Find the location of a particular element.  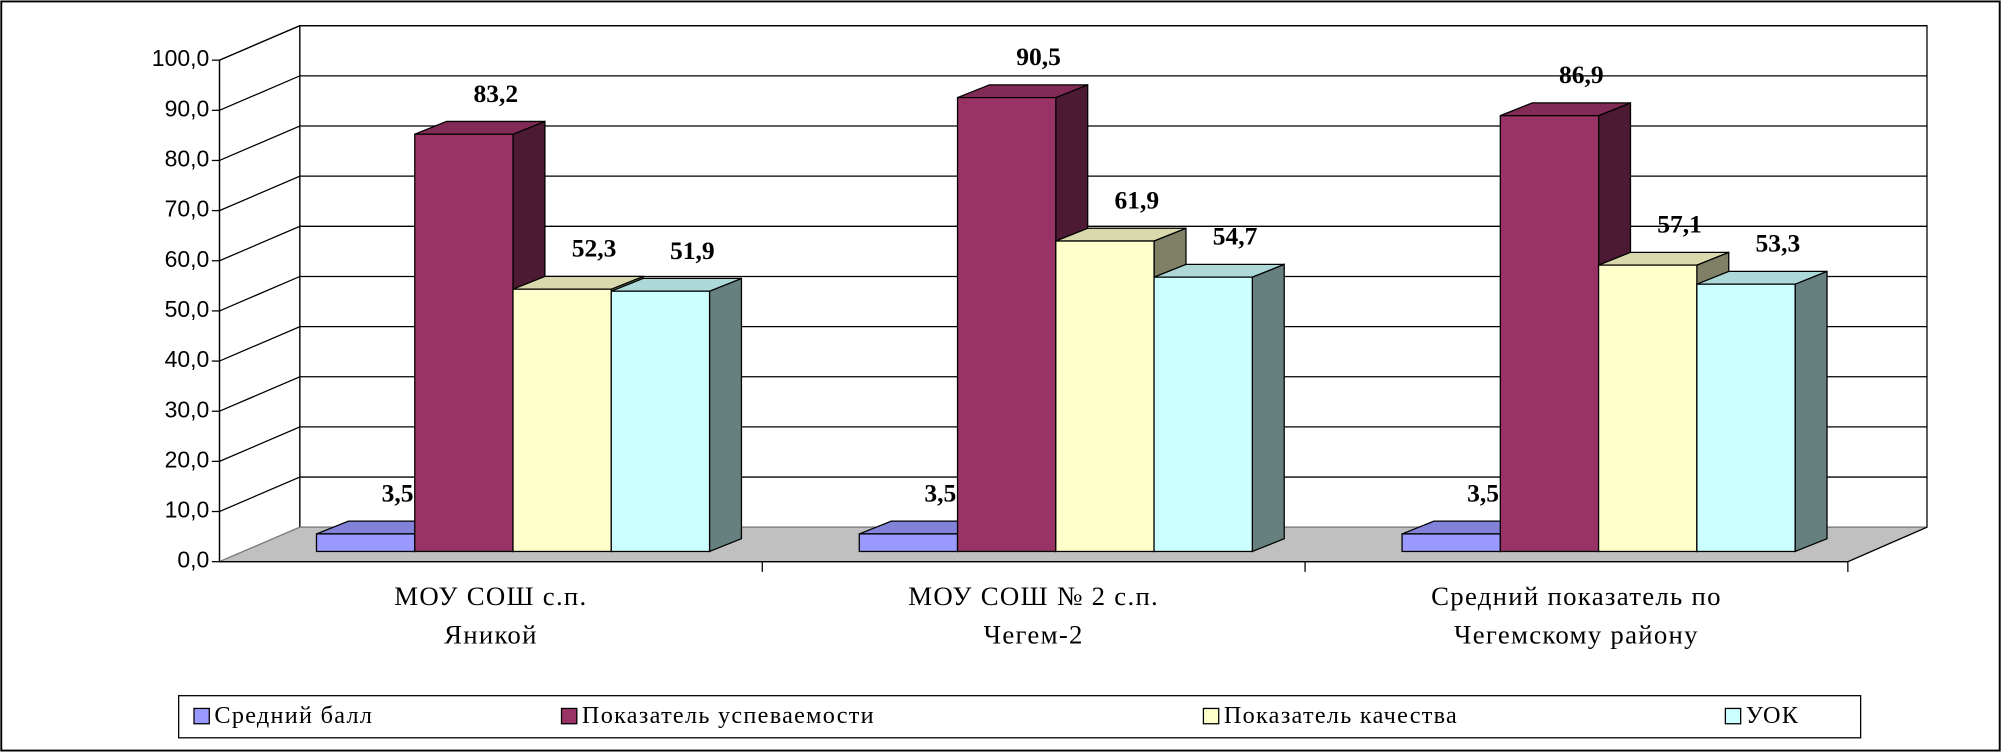

legend-label: УОК is located at coordinates (1772, 715).